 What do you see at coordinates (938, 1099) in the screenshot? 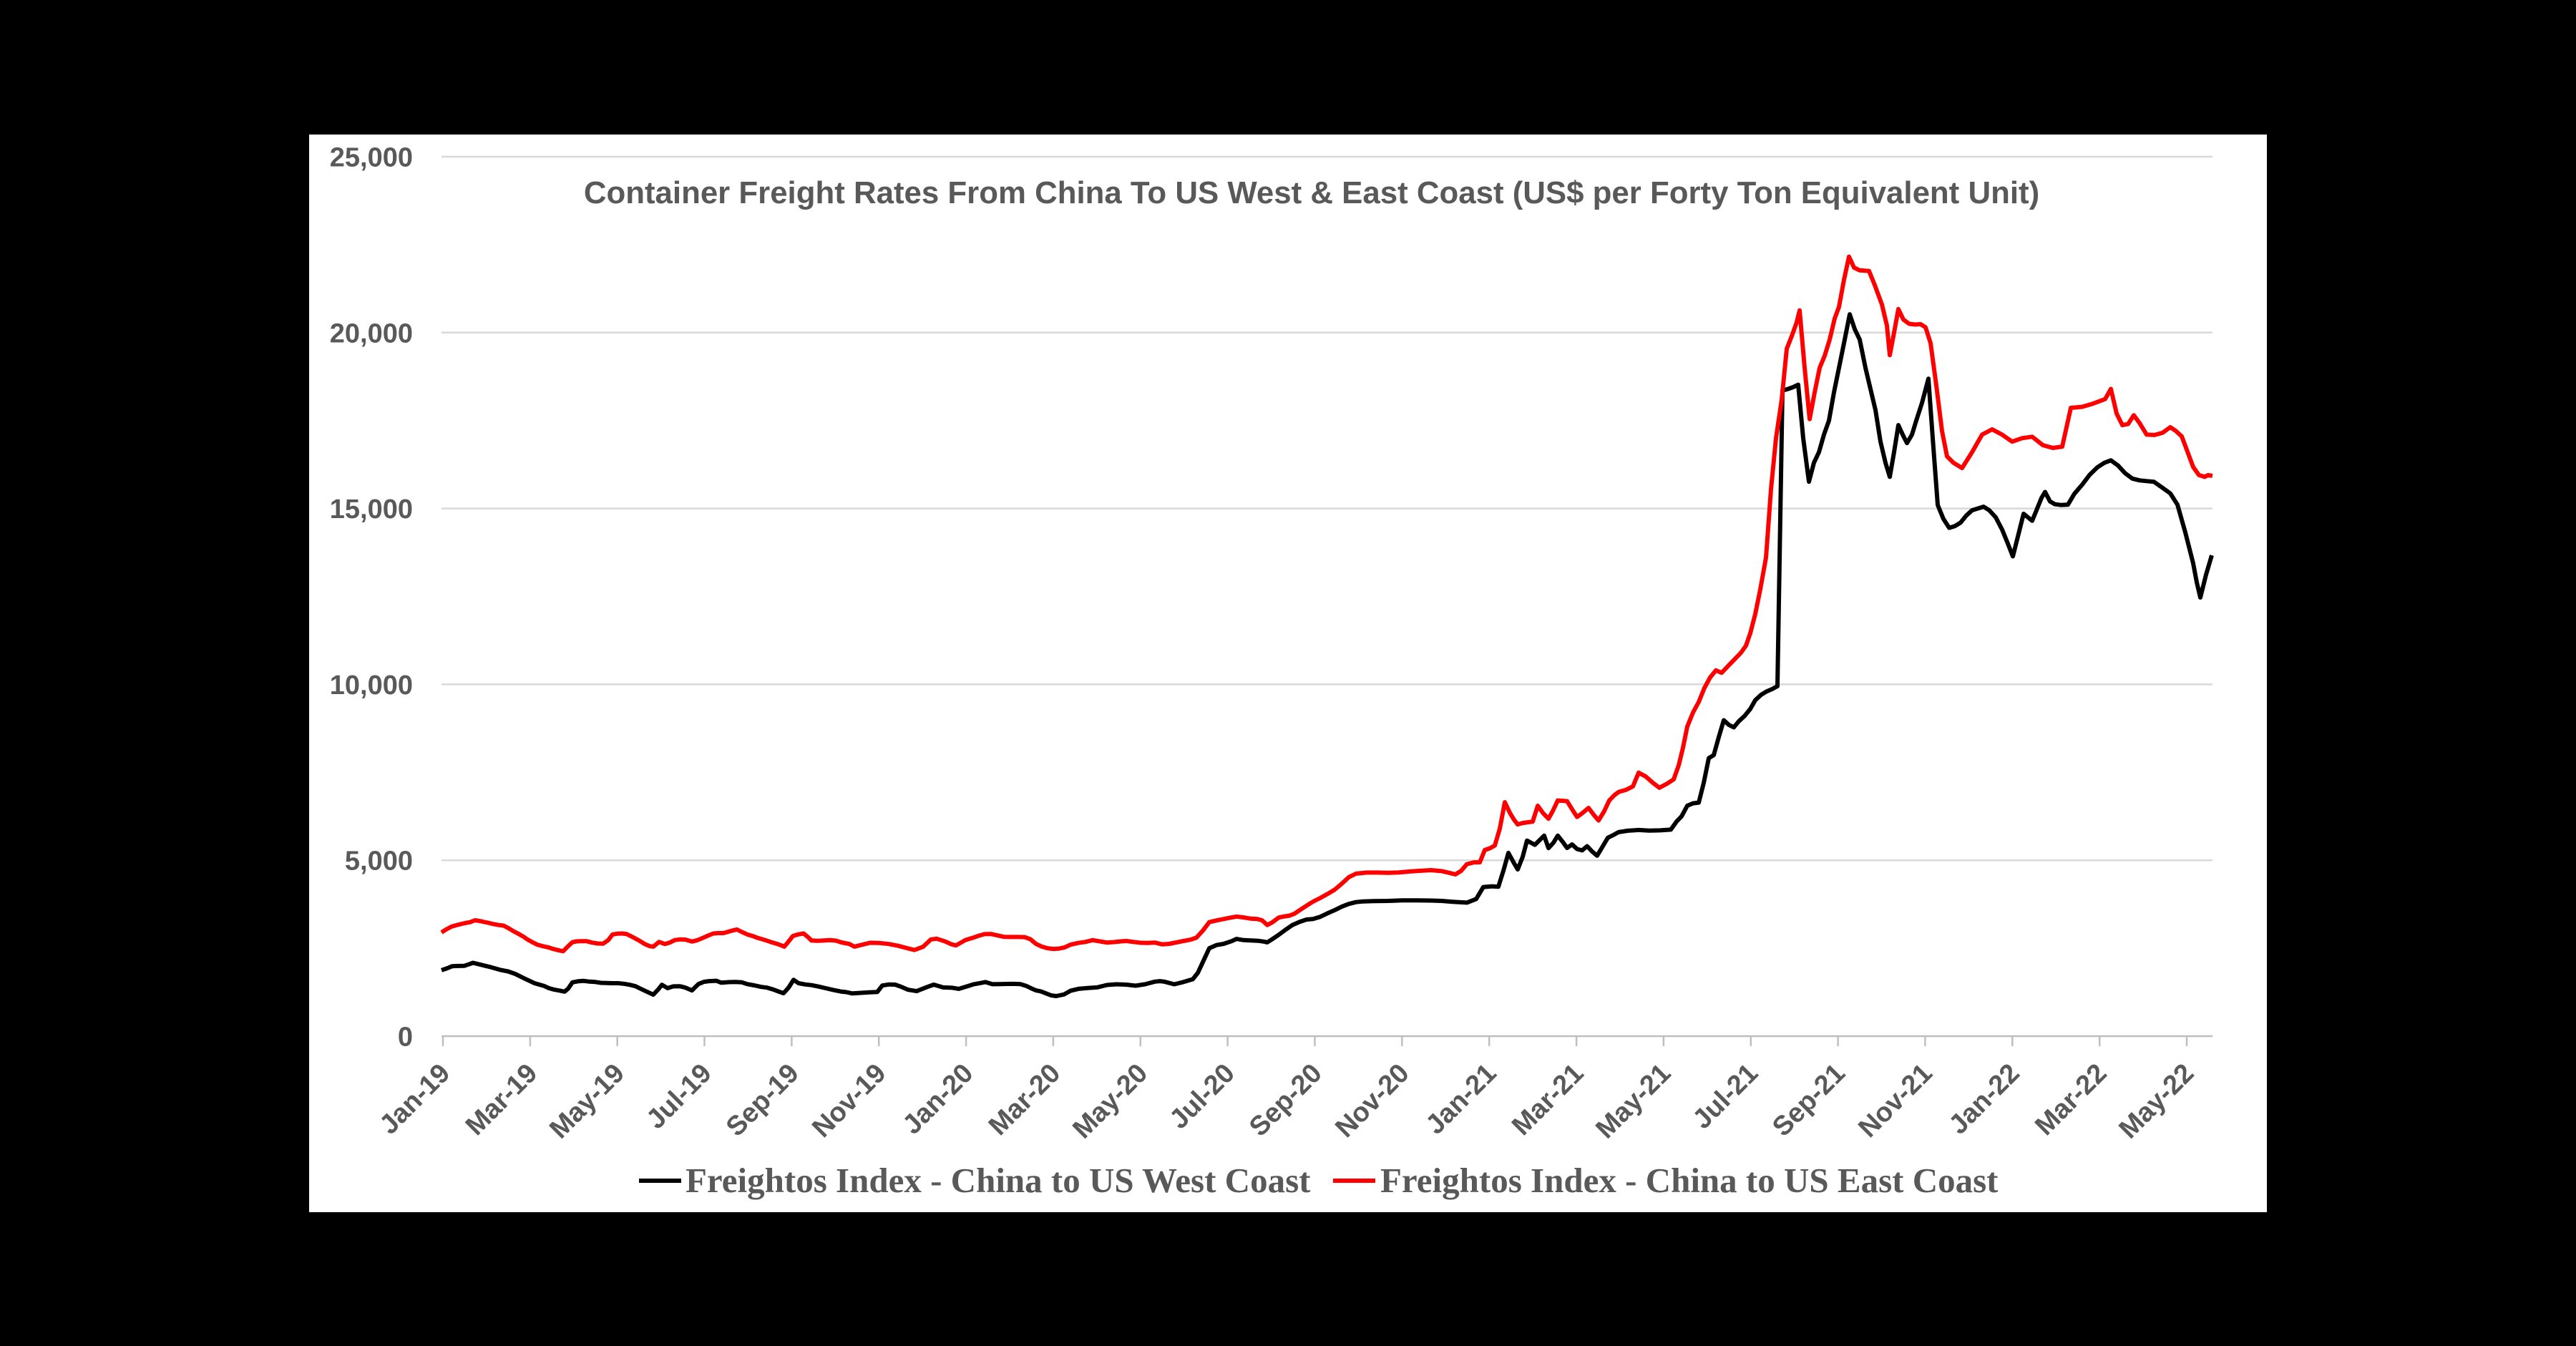
I see `svg-text: Jan-20` at bounding box center [938, 1099].